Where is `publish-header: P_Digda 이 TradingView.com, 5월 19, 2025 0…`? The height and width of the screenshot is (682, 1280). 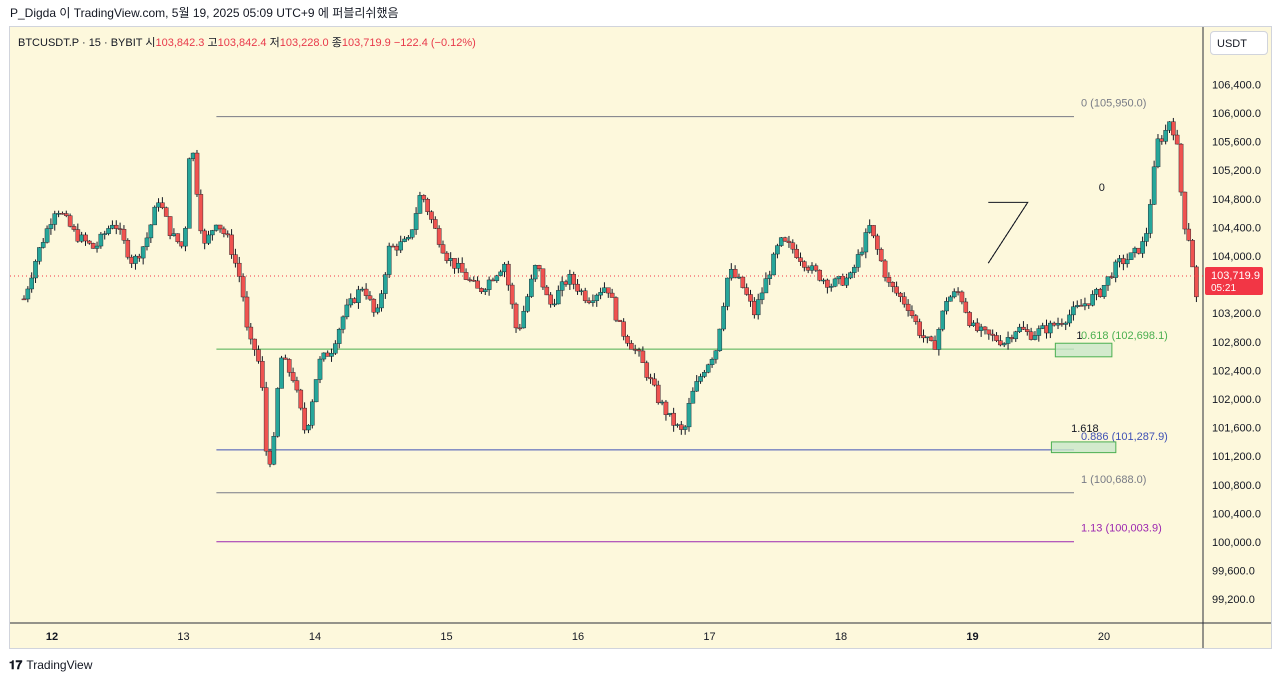
publish-header: P_Digda 이 TradingView.com, 5월 19, 2025 0… is located at coordinates (204, 13).